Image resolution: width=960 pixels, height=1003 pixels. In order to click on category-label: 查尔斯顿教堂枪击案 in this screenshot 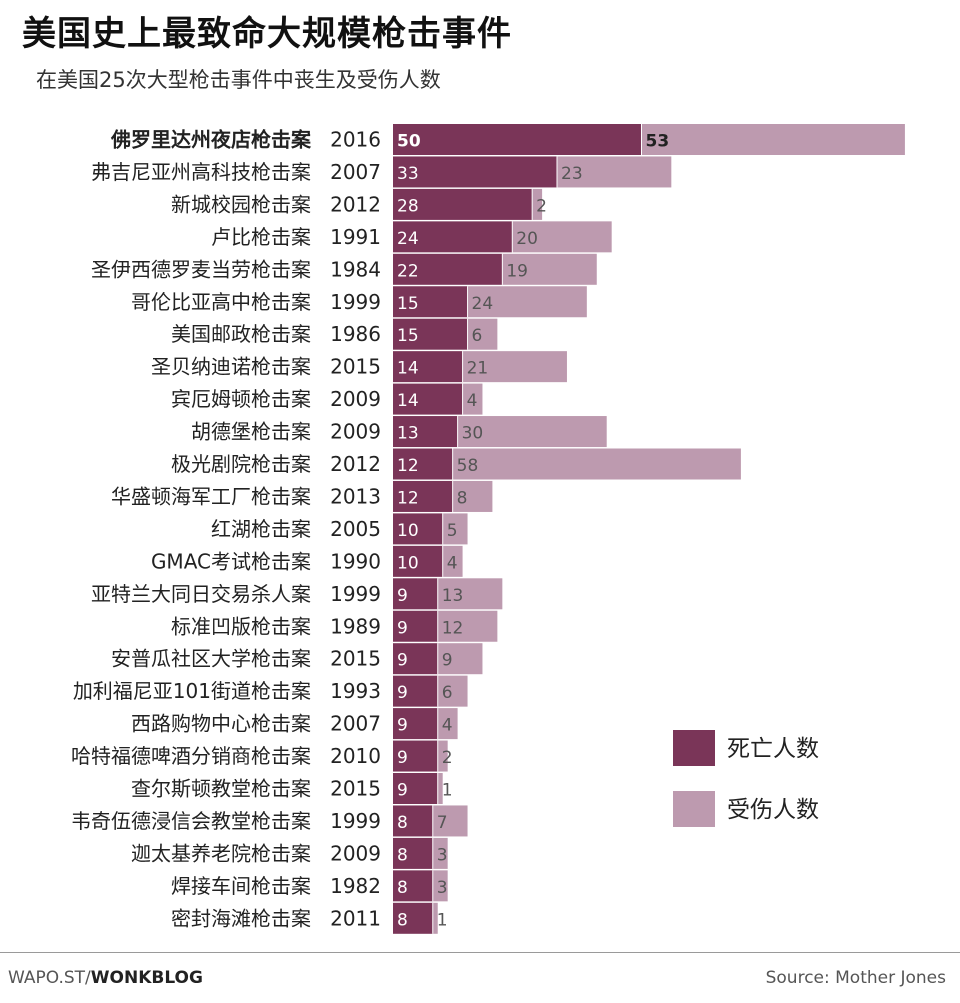, I will do `click(221, 789)`.